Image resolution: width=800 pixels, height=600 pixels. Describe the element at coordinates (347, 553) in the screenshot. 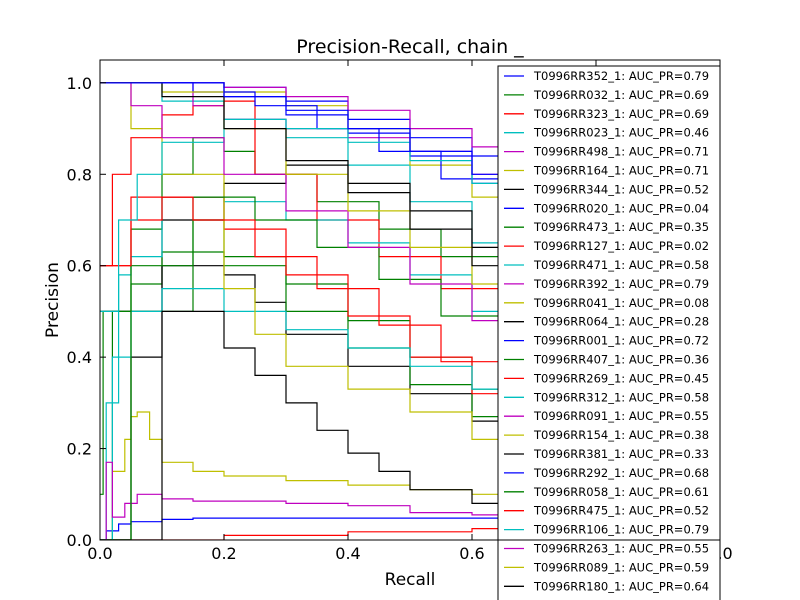

I see `x-tick-label: 0.4` at that location.